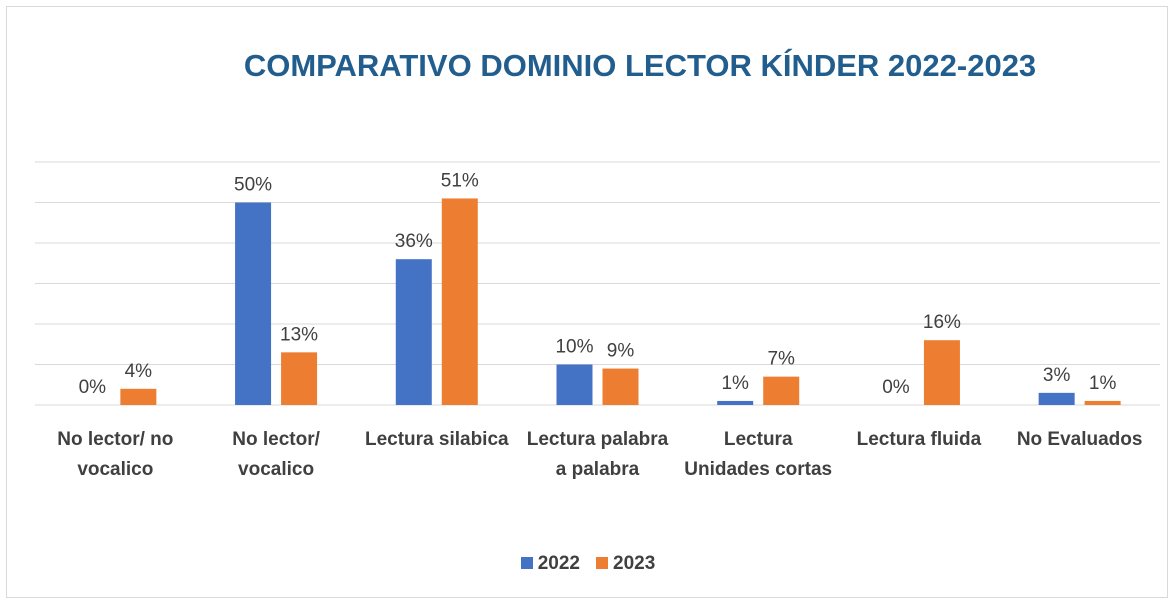  I want to click on data-label: 51%, so click(460, 180).